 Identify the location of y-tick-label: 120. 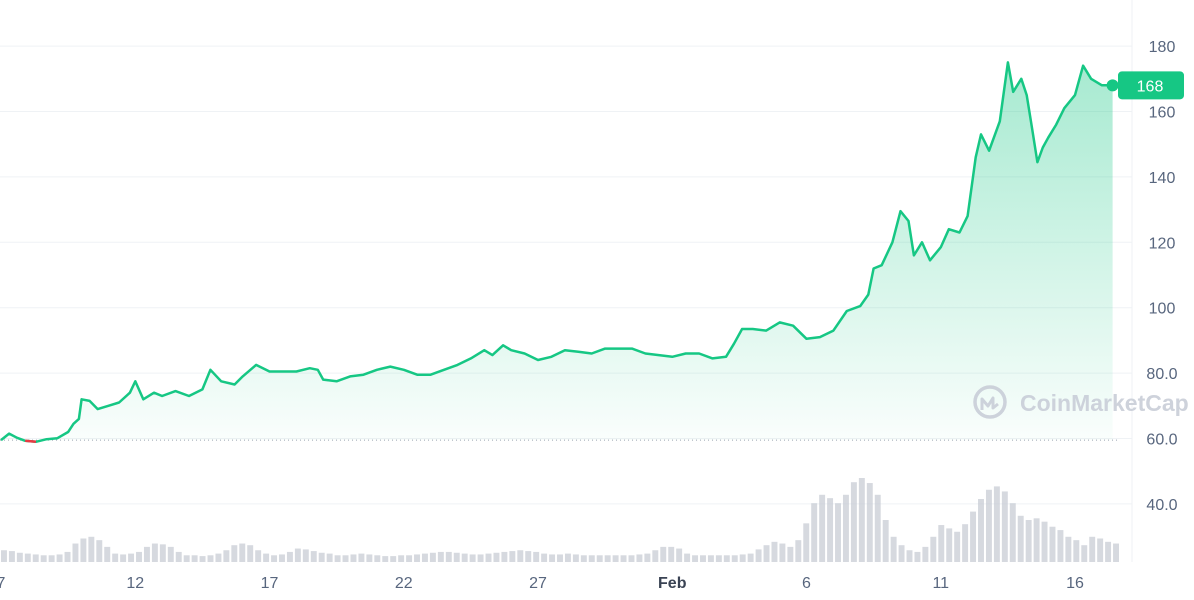
(1162, 243).